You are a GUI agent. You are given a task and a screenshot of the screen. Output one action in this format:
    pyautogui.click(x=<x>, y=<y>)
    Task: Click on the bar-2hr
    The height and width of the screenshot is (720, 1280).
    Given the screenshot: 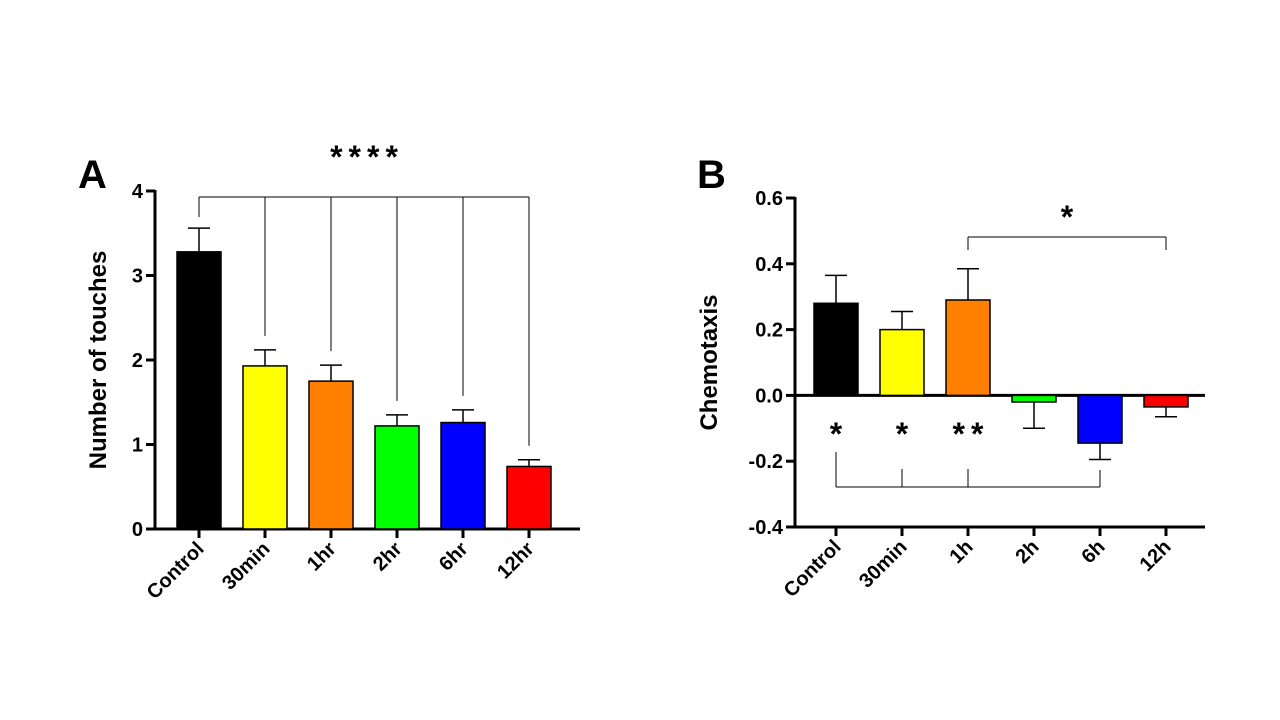 What is the action you would take?
    pyautogui.click(x=397, y=477)
    